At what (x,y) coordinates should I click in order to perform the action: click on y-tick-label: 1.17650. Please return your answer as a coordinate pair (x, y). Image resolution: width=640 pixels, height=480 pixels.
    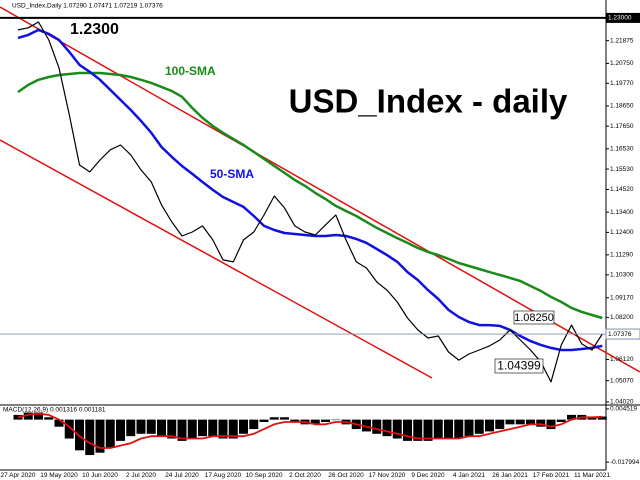
    Looking at the image, I should click on (622, 126).